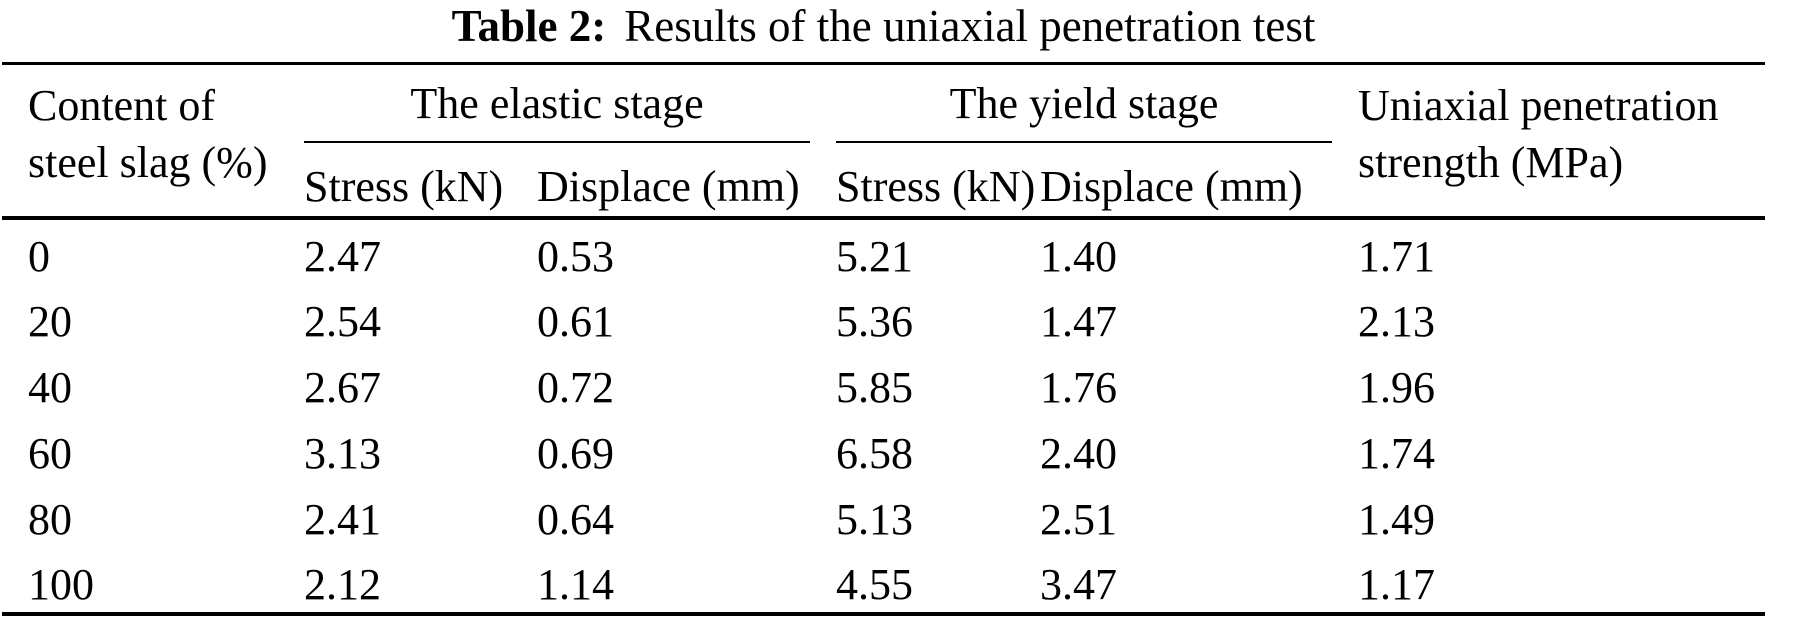  What do you see at coordinates (875, 321) in the screenshot?
I see `data-cell: 5.36` at bounding box center [875, 321].